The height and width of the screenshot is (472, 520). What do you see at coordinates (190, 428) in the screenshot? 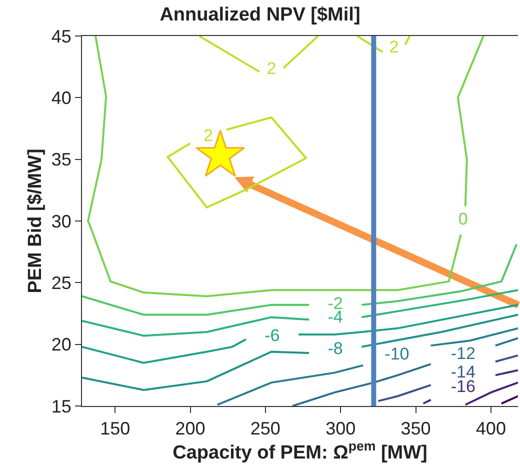
I see `x-tick-label: 200` at bounding box center [190, 428].